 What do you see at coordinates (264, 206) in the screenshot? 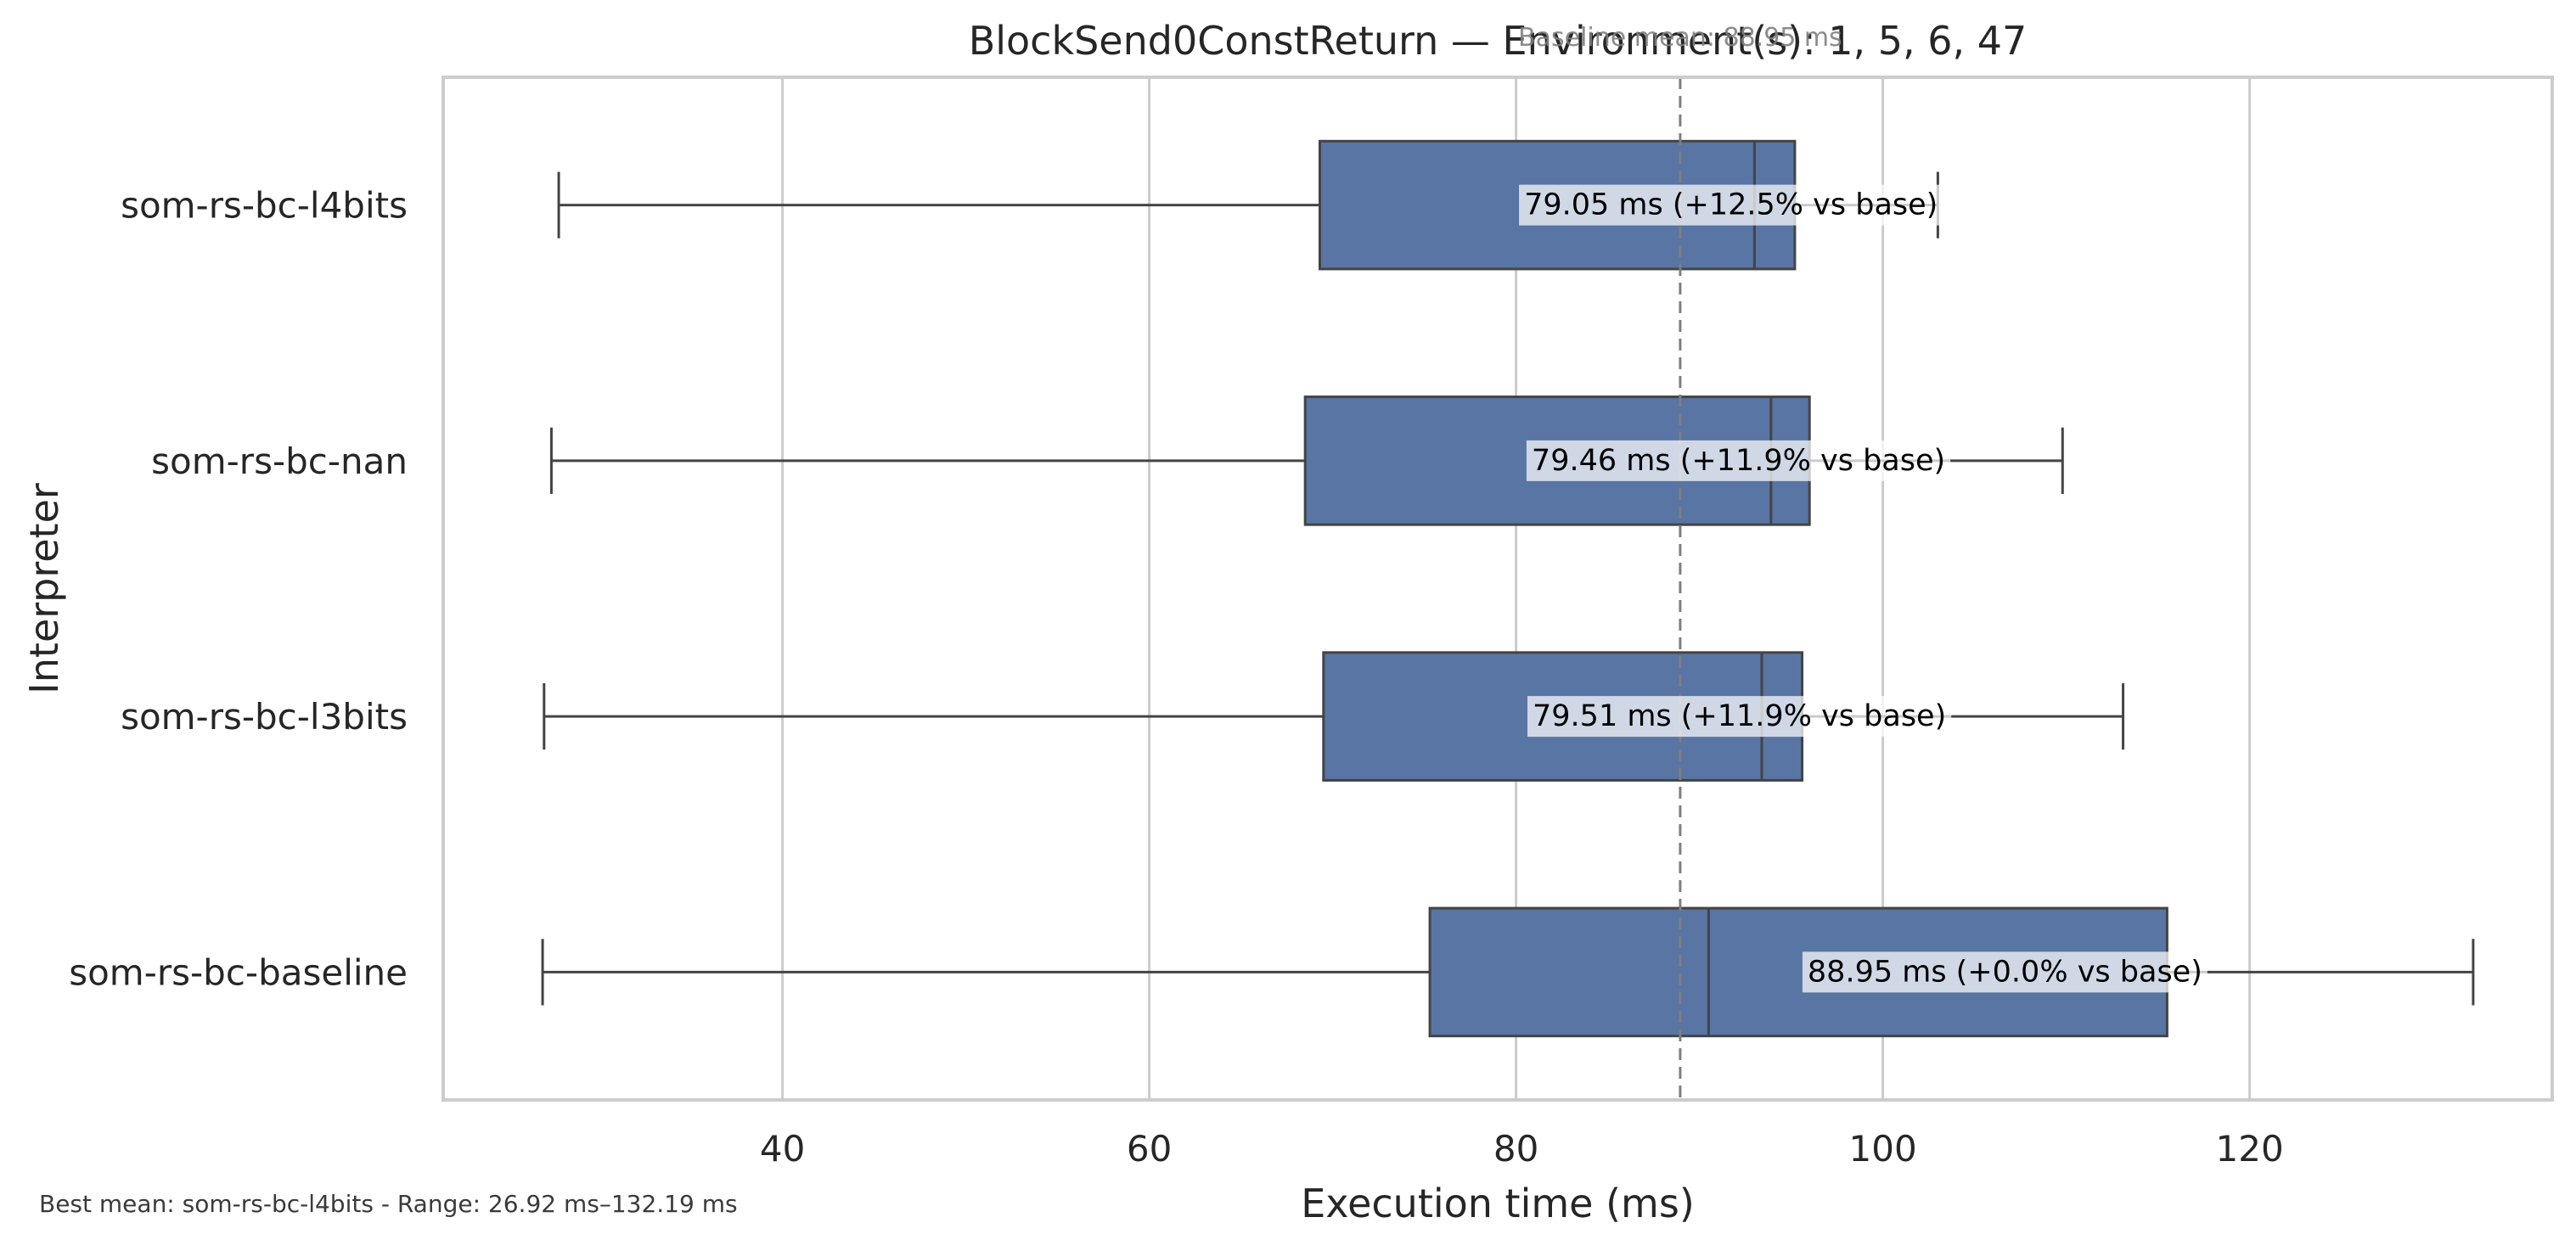
I see `y-tick-label: som-rs-bc-l4bits` at bounding box center [264, 206].